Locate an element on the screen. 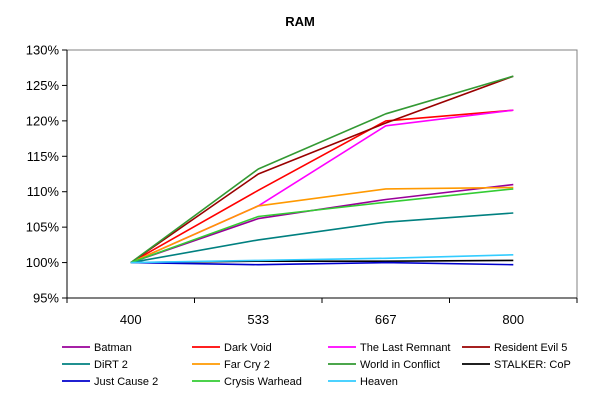 The height and width of the screenshot is (400, 600). x-tick-label: 667 is located at coordinates (386, 319).